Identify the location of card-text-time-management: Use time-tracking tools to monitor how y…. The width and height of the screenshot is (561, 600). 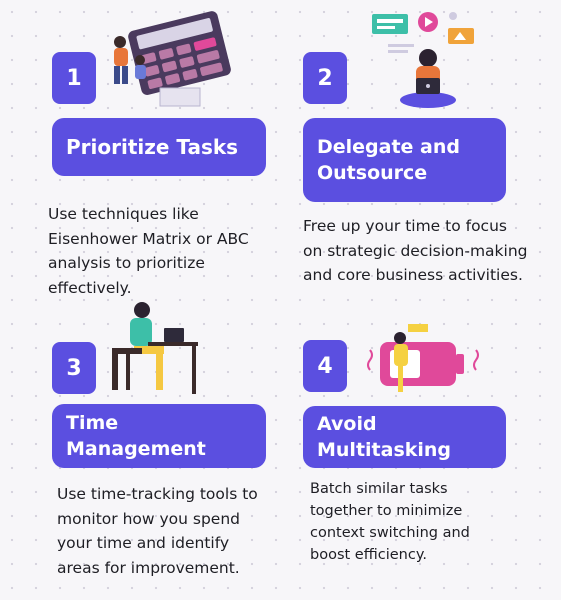
(157, 531).